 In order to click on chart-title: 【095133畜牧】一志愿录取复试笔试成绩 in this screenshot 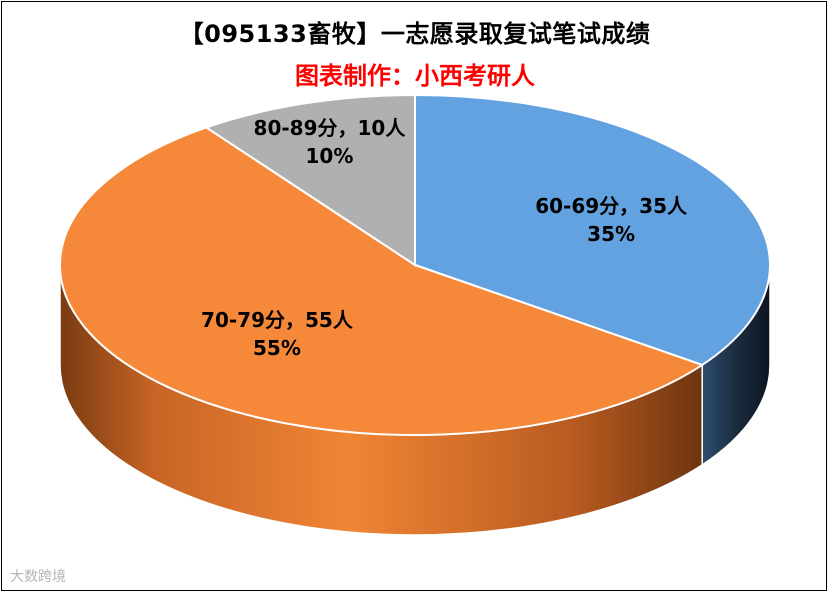, I will do `click(415, 34)`.